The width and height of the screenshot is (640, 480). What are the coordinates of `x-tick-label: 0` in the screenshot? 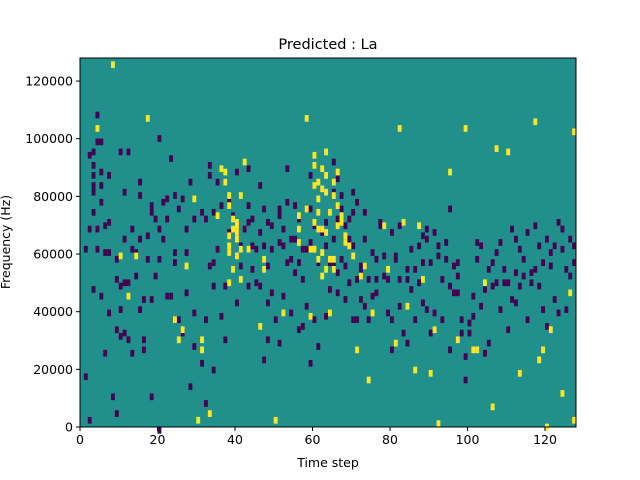 It's located at (80, 439).